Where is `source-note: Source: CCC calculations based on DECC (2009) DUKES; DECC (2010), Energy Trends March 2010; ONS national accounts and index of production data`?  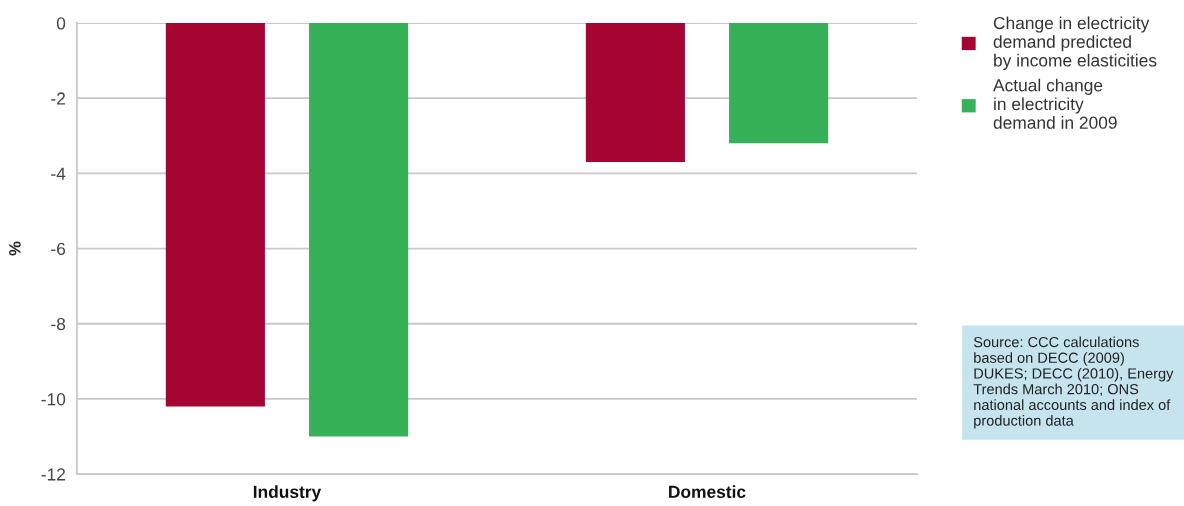 source-note: Source: CCC calculations based on DECC (2009) DUKES; DECC (2010), Energy Trends March 2010; ONS national accounts and index of production data is located at coordinates (1073, 382).